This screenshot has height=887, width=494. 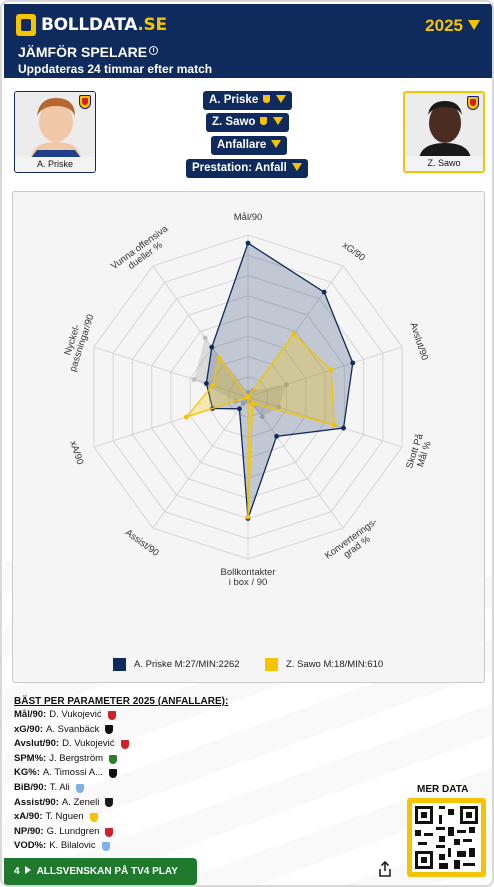 What do you see at coordinates (164, 832) in the screenshot?
I see `best-row: NP/90: G. Lundgren` at bounding box center [164, 832].